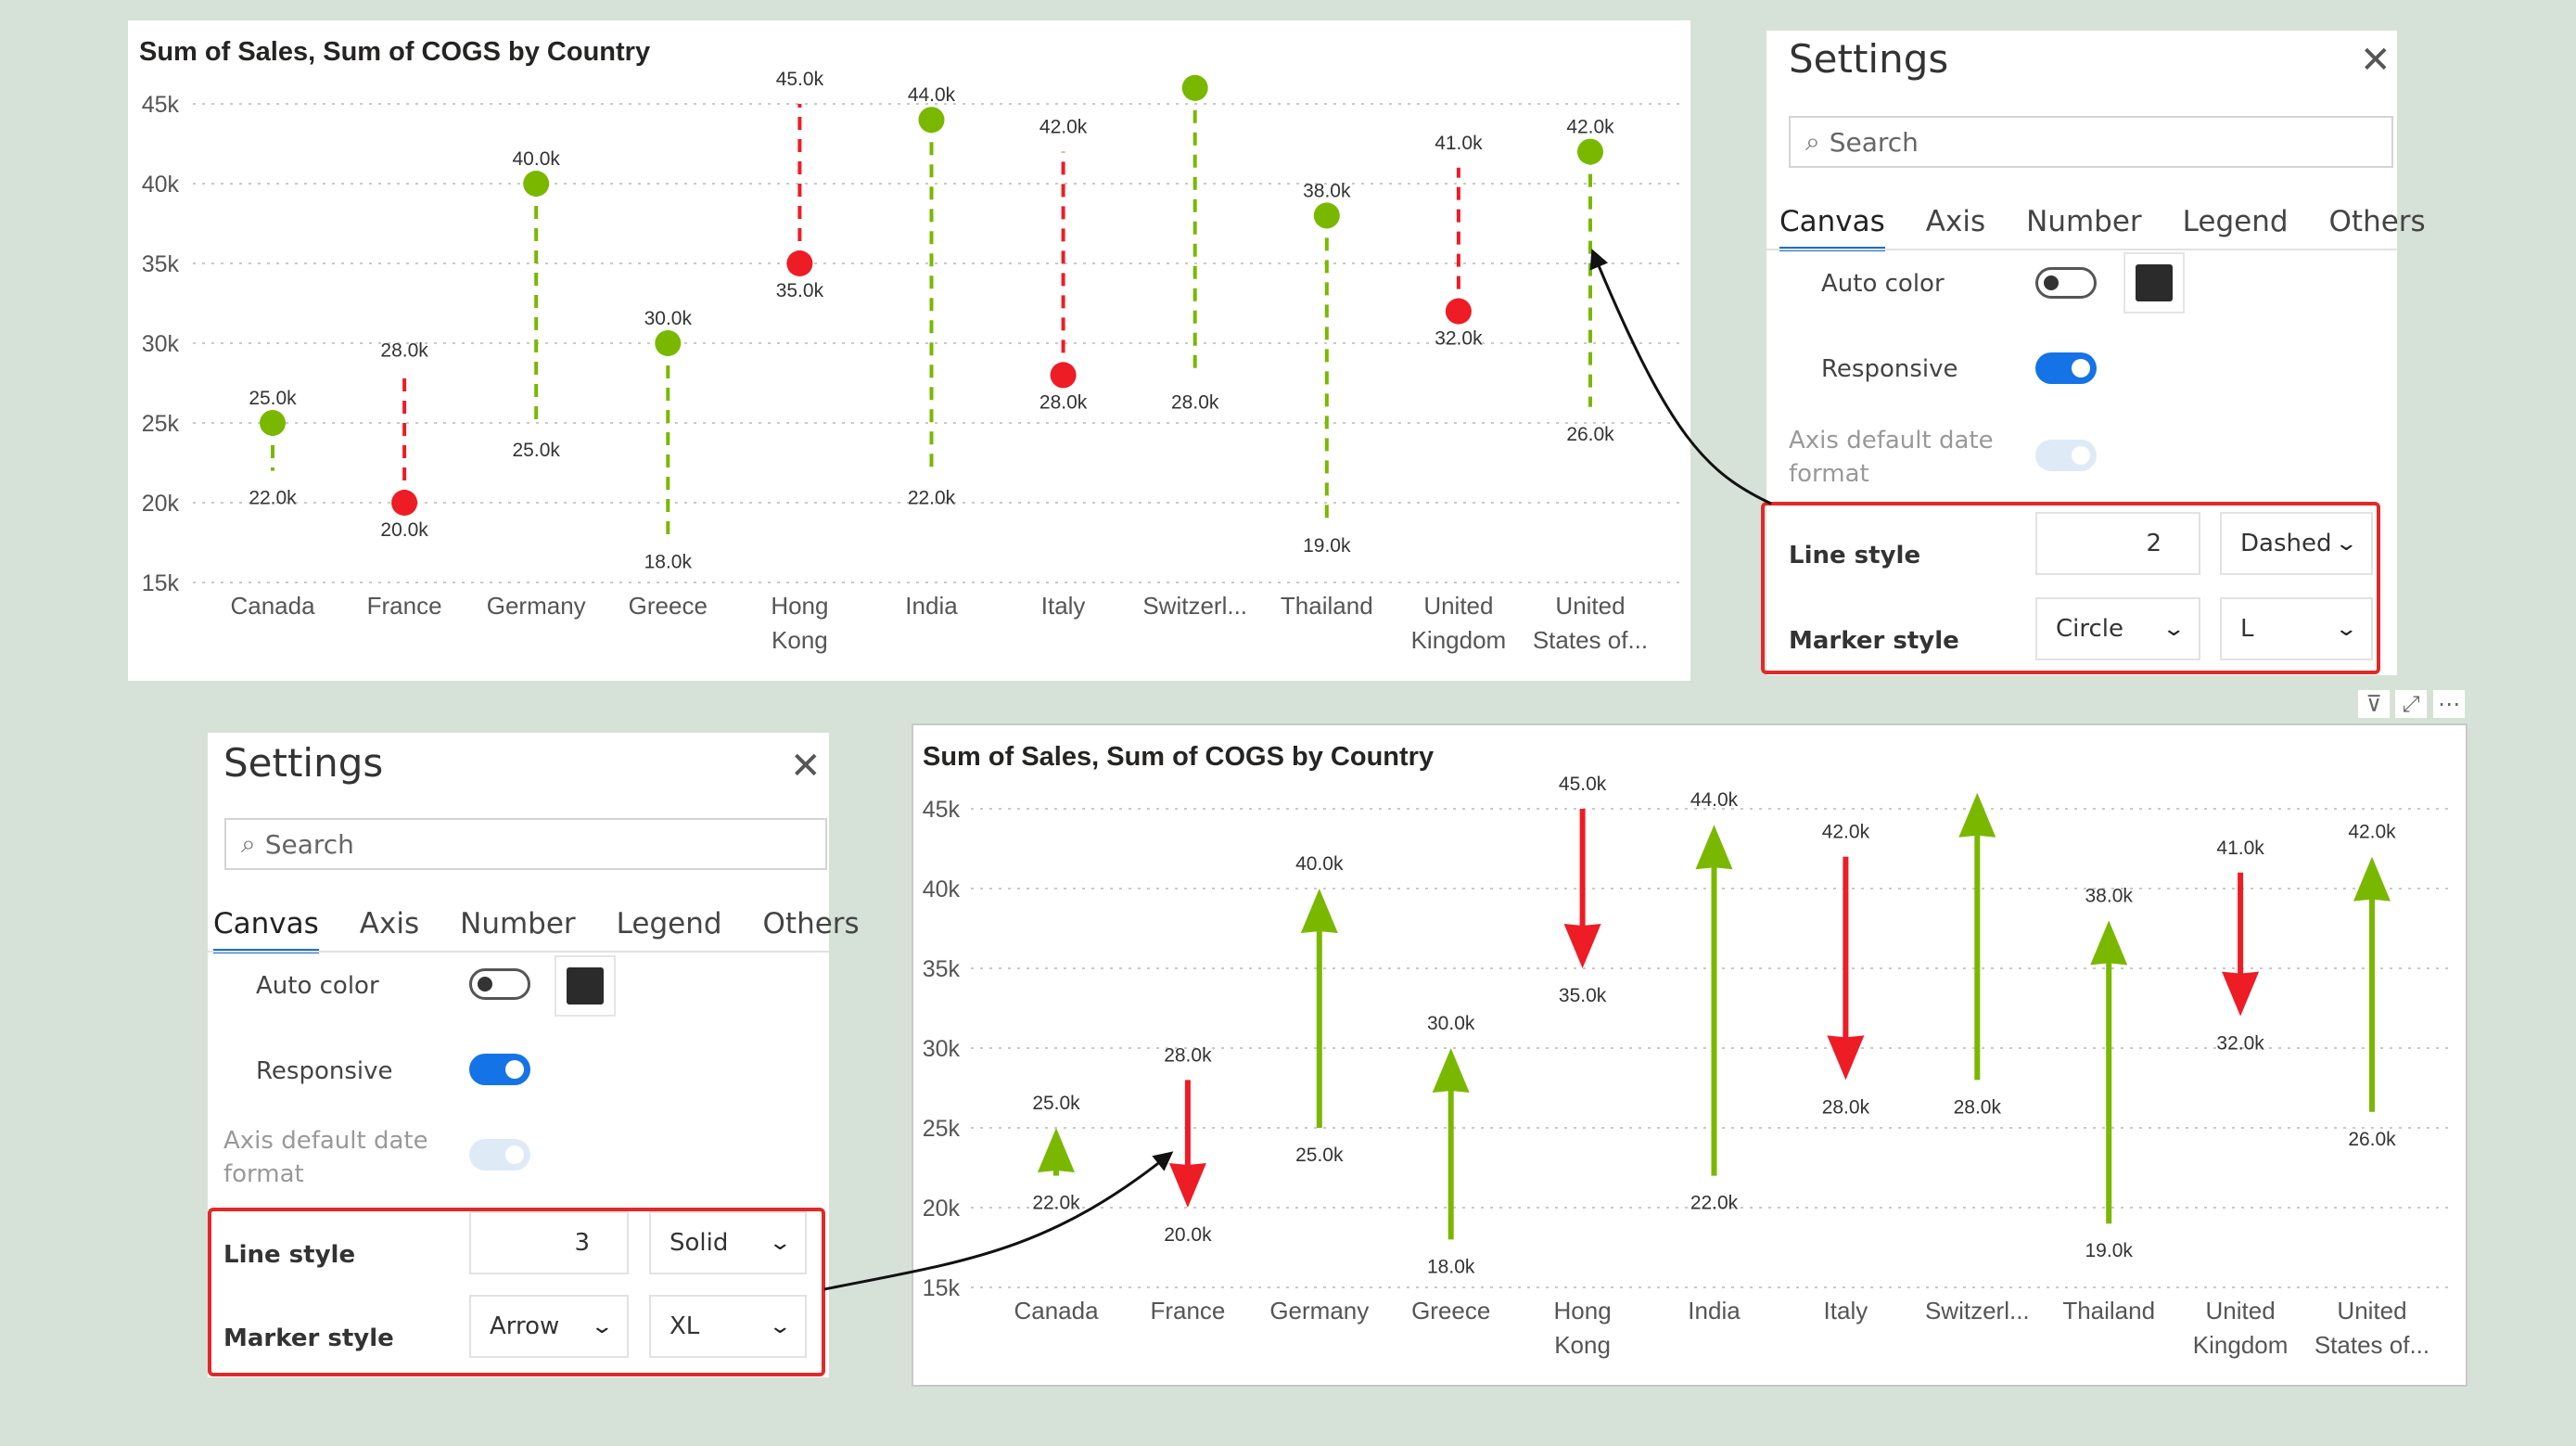 The width and height of the screenshot is (2576, 1446). What do you see at coordinates (2411, 704) in the screenshot?
I see `focus-mode-icon: ⤢` at bounding box center [2411, 704].